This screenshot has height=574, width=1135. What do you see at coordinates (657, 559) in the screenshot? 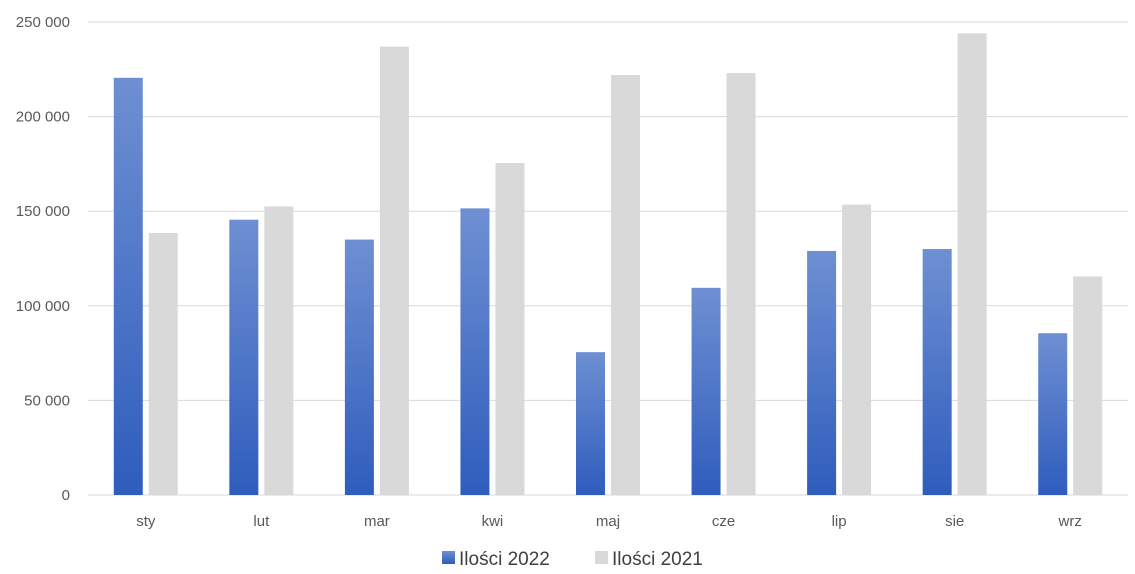
I see `legend-label: Ilości 2021` at bounding box center [657, 559].